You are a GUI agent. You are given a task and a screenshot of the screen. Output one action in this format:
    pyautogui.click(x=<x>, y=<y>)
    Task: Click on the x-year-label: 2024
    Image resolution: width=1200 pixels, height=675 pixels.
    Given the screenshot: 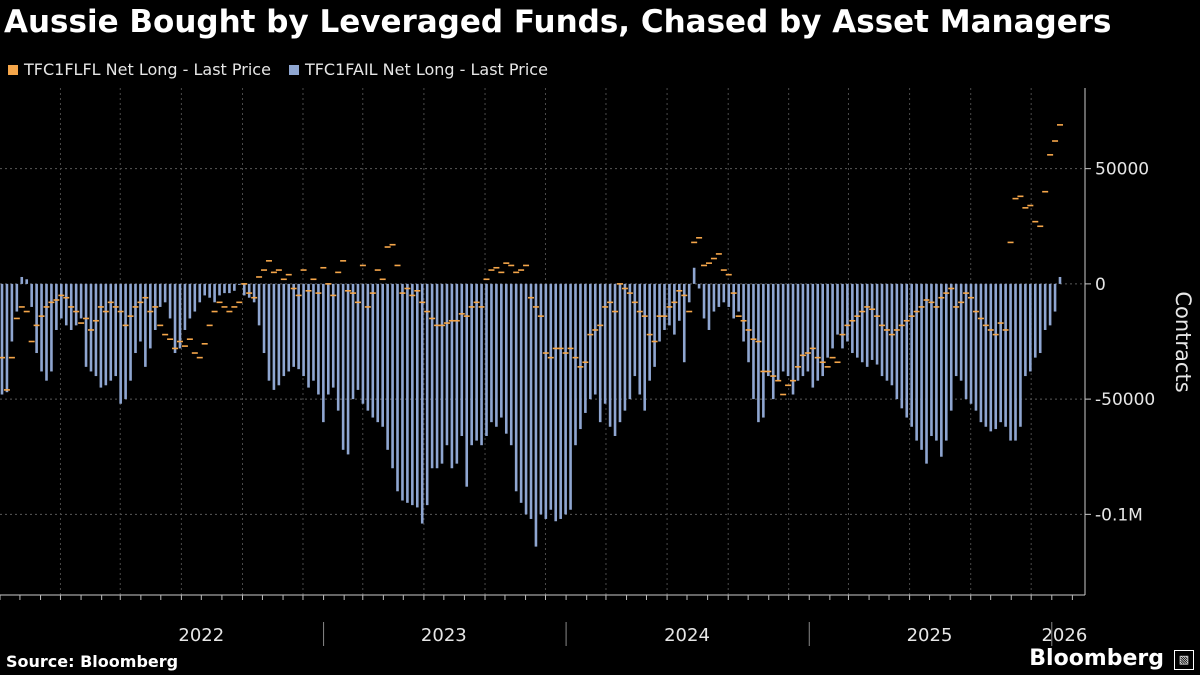 What is the action you would take?
    pyautogui.click(x=687, y=635)
    